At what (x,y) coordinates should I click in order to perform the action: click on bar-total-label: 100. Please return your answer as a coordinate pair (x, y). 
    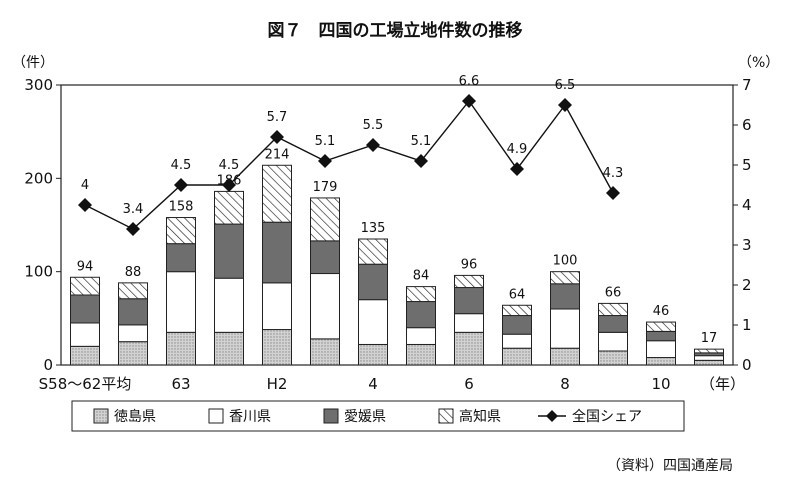
    Looking at the image, I should click on (565, 261).